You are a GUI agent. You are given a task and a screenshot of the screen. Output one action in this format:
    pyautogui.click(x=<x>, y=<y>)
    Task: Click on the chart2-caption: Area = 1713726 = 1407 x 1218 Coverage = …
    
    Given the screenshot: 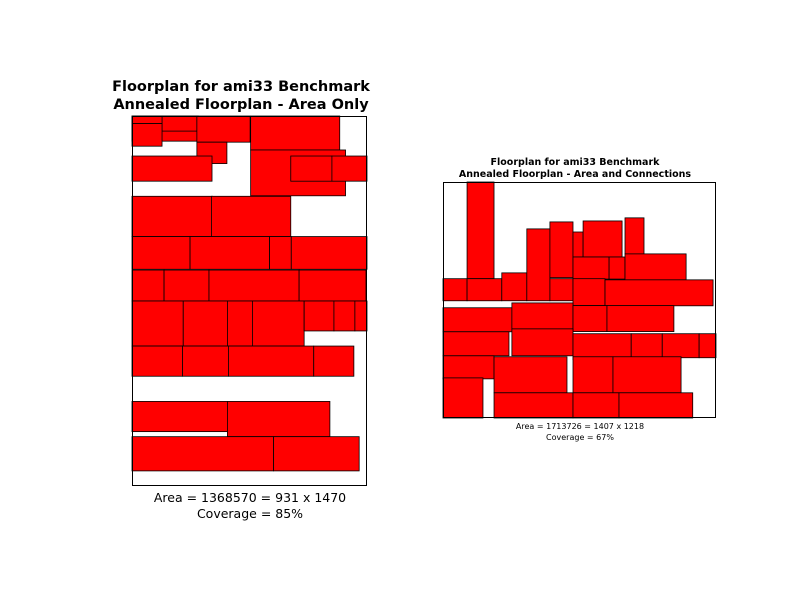 What is the action you would take?
    pyautogui.click(x=580, y=432)
    